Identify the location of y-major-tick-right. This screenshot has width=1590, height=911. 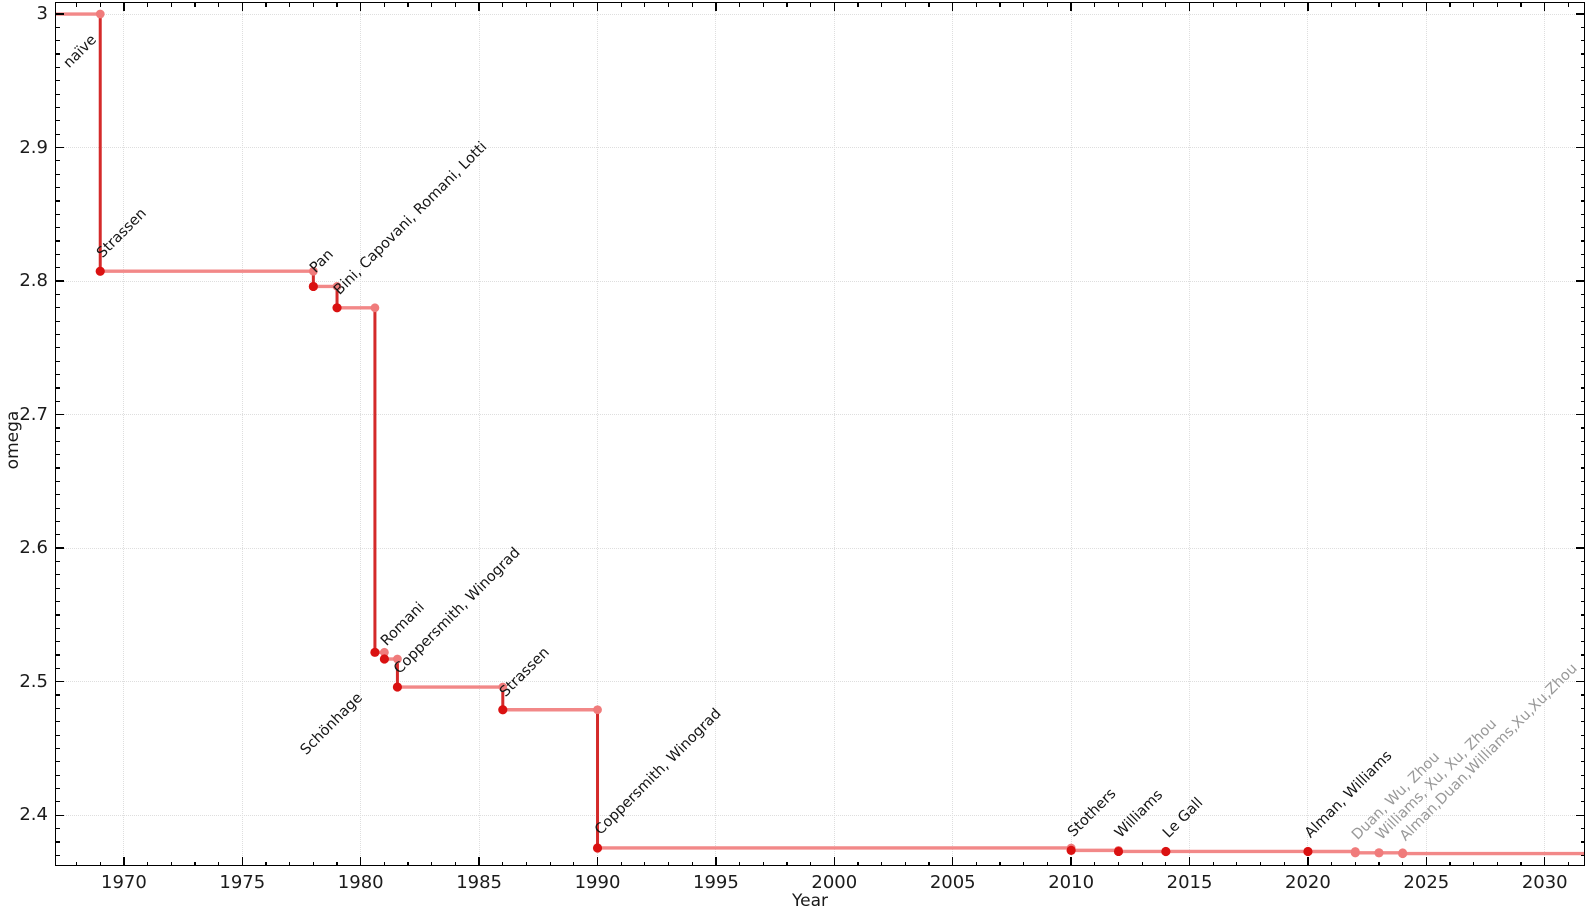
(1580, 147).